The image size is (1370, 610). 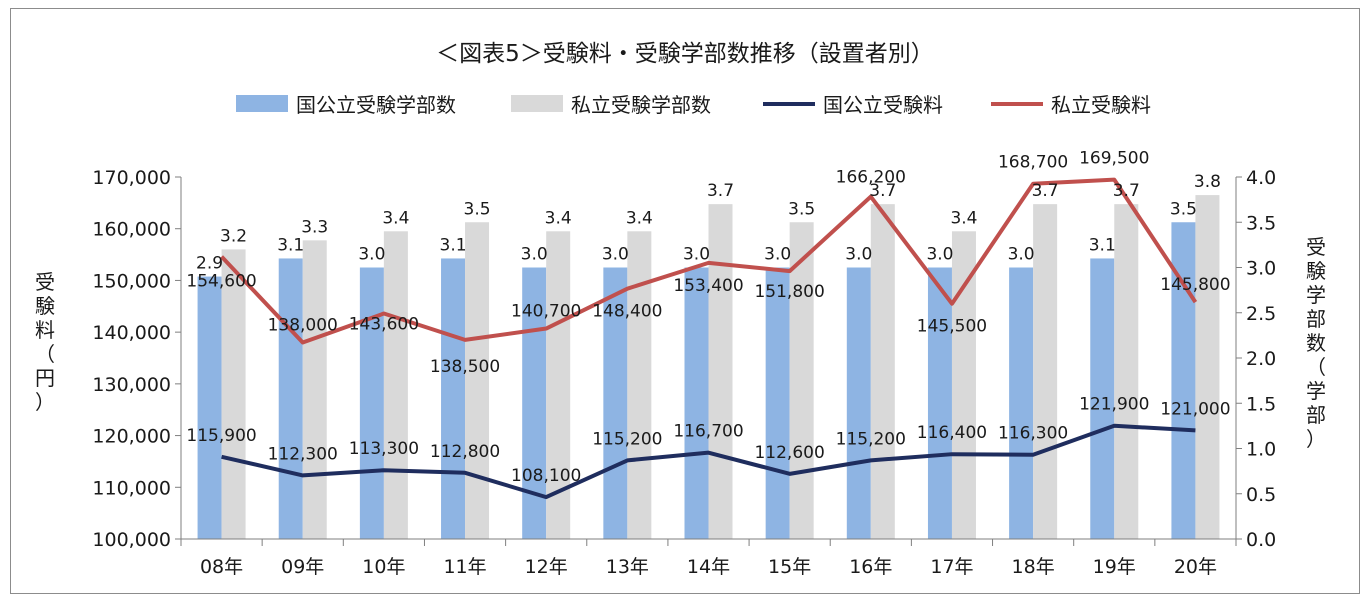 I want to click on right-tick-label: 1.5, so click(x=1261, y=404).